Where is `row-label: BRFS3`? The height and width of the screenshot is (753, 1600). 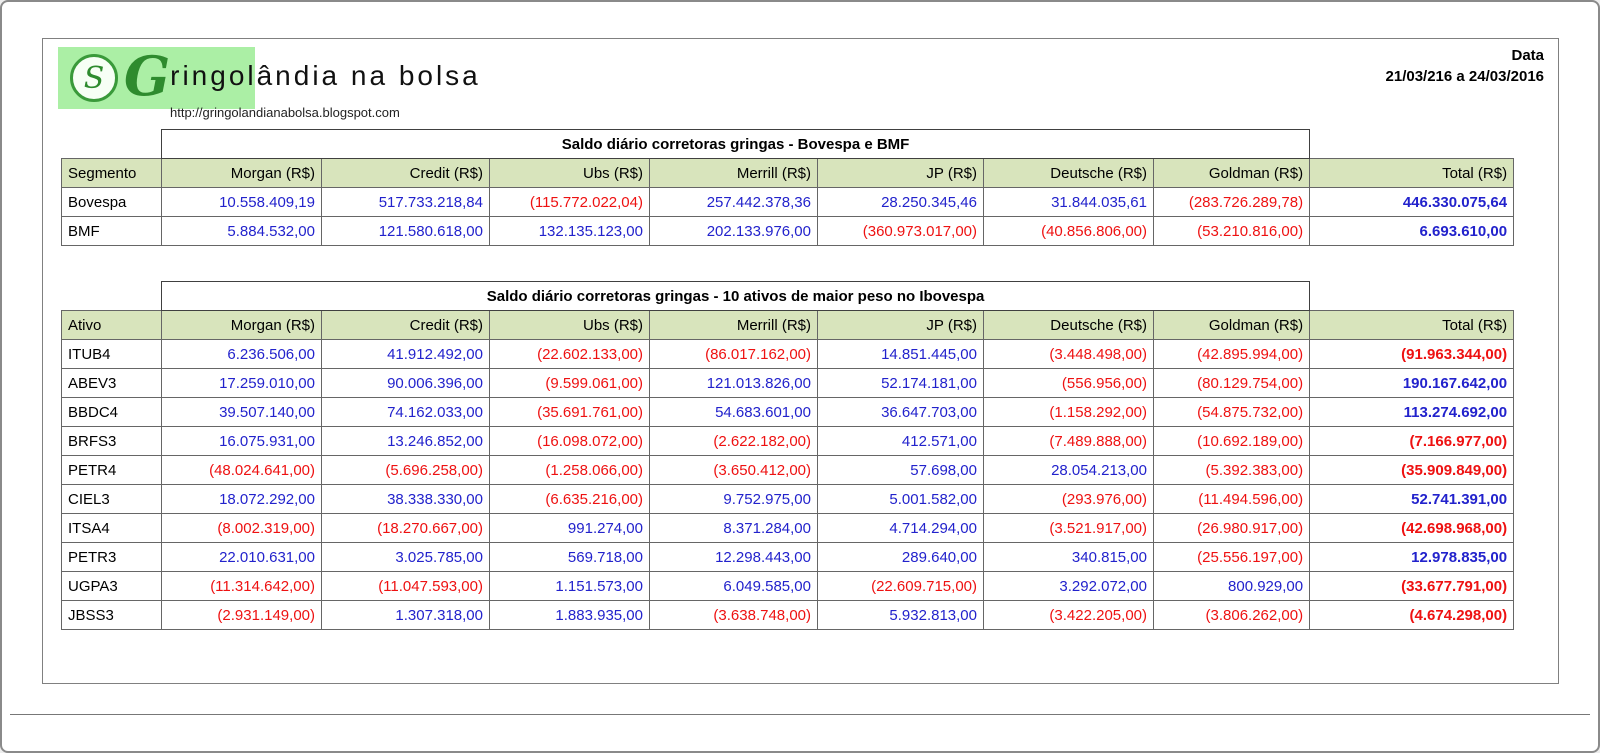 row-label: BRFS3 is located at coordinates (111, 441).